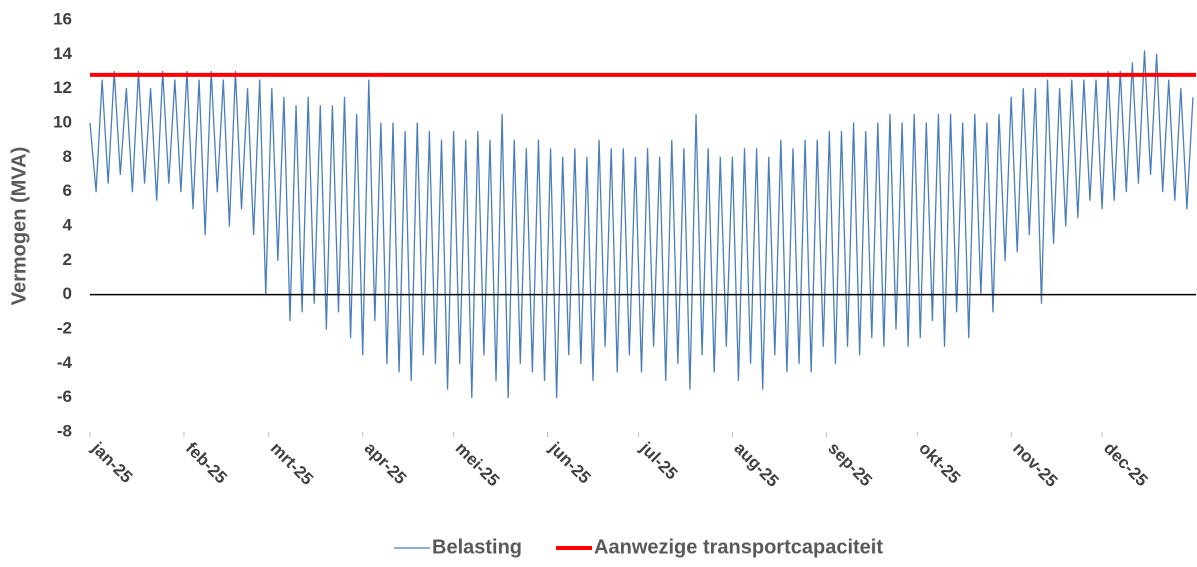  What do you see at coordinates (939, 463) in the screenshot?
I see `x-tick-label: okt-25` at bounding box center [939, 463].